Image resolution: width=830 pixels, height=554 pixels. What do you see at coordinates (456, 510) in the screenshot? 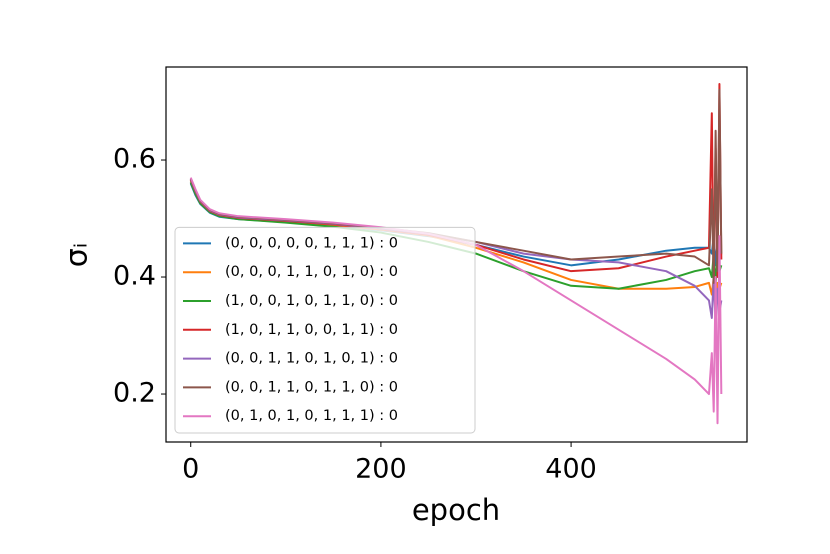
I see `x-axis-label: epoch` at bounding box center [456, 510].